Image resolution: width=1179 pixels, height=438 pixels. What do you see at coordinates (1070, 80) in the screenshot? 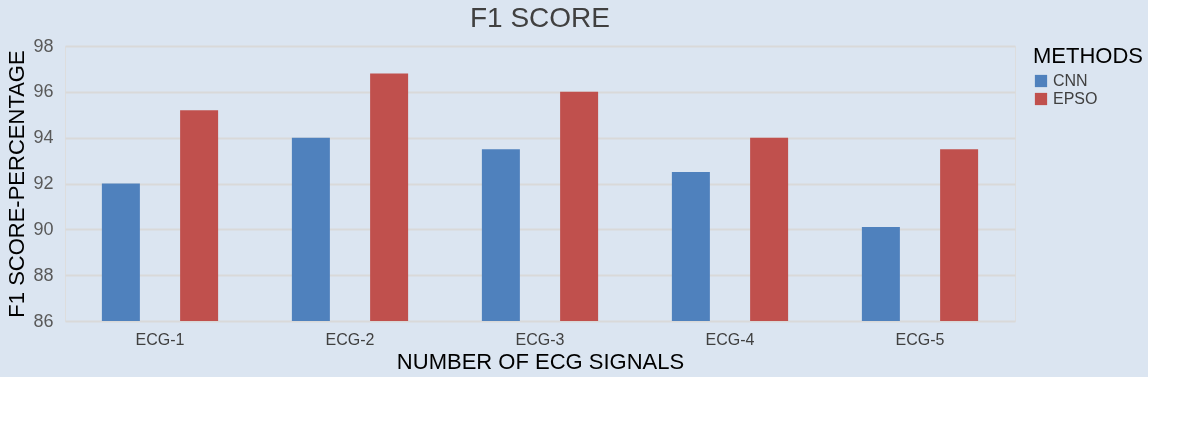
I see `legend-label: CNN` at bounding box center [1070, 80].